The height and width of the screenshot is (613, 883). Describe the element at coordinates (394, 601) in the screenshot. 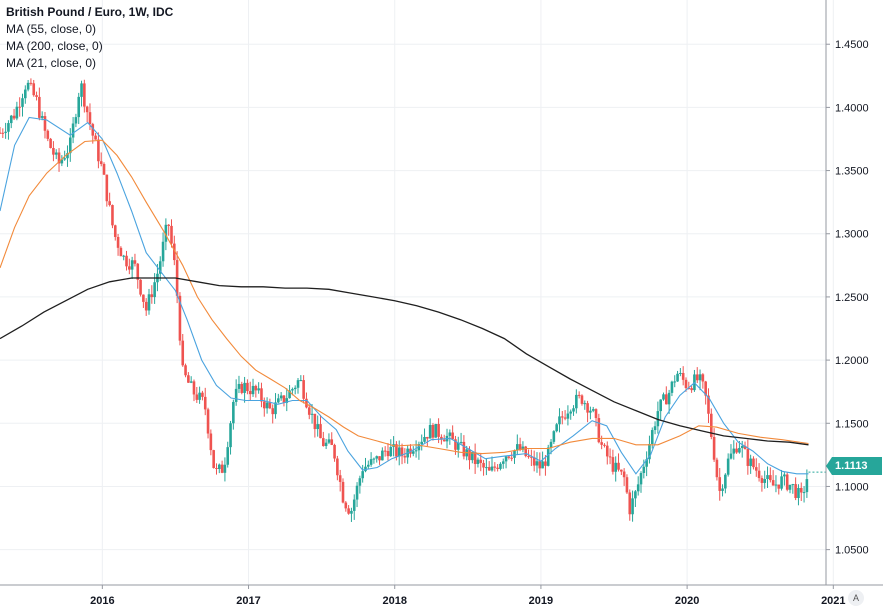

I see `x-tick-label: 2018` at that location.